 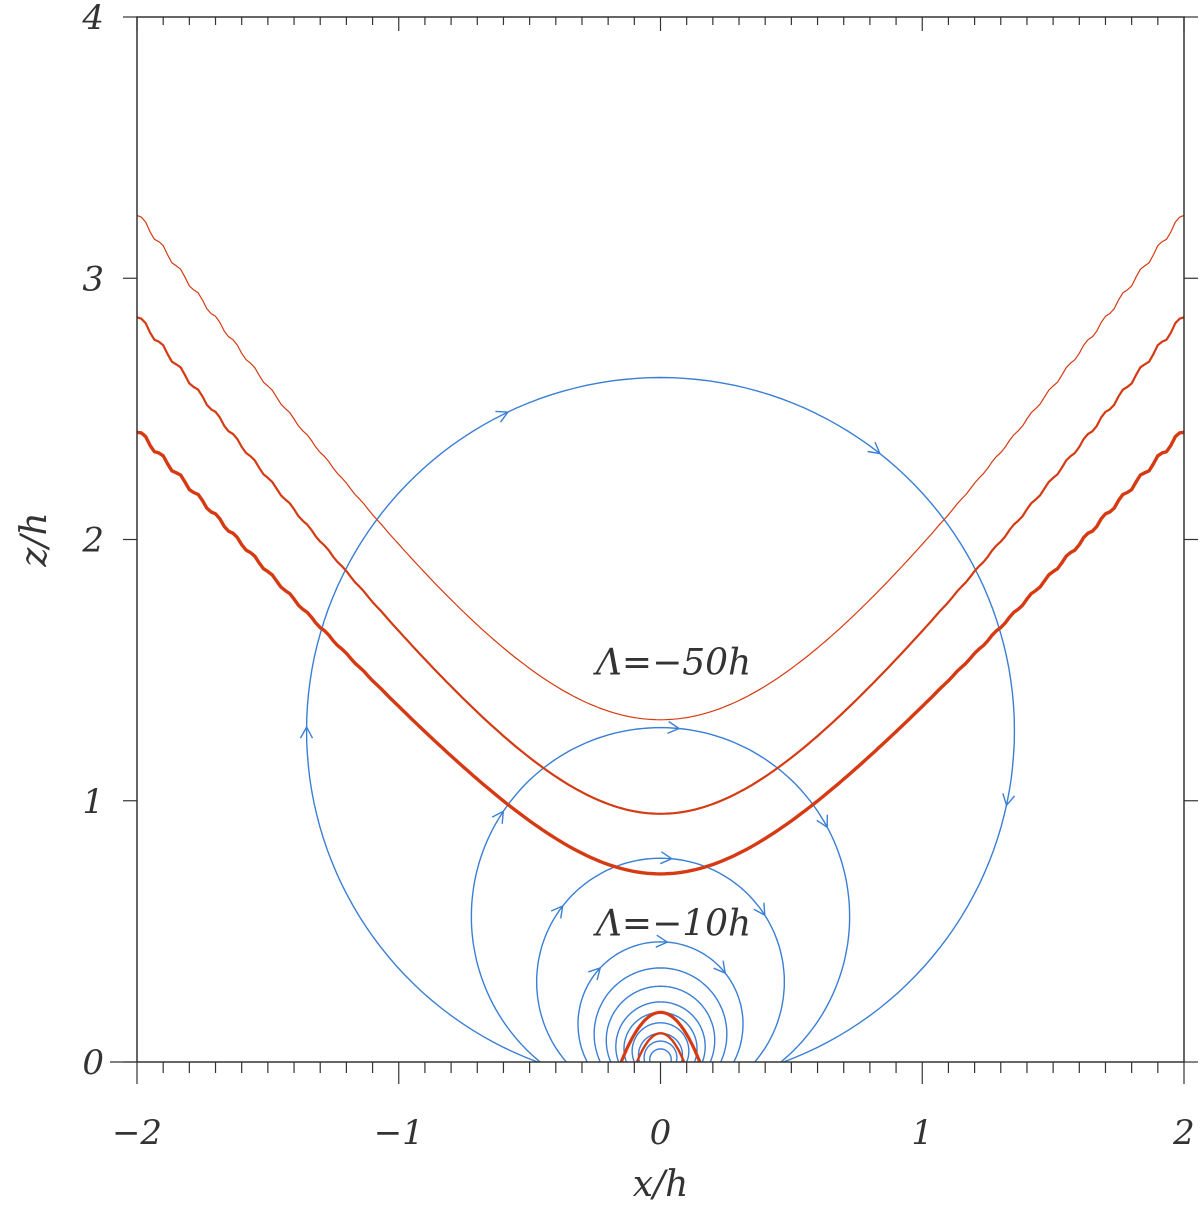 What do you see at coordinates (672, 662) in the screenshot?
I see `annotation-1: Λ=−50h` at bounding box center [672, 662].